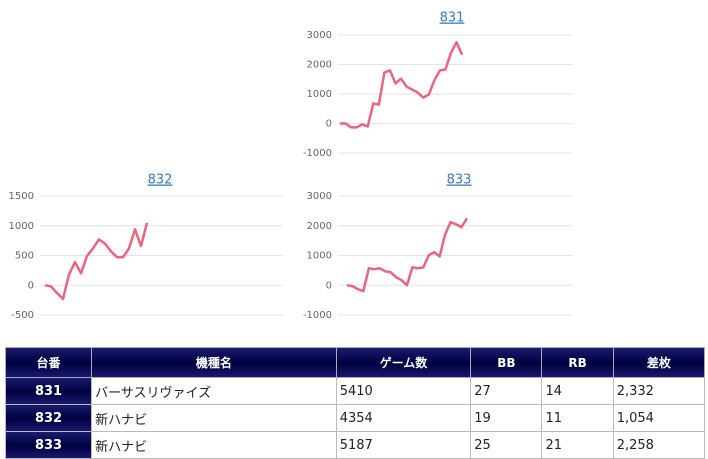  What do you see at coordinates (659, 362) in the screenshot?
I see `header-cell: 差枚` at bounding box center [659, 362].